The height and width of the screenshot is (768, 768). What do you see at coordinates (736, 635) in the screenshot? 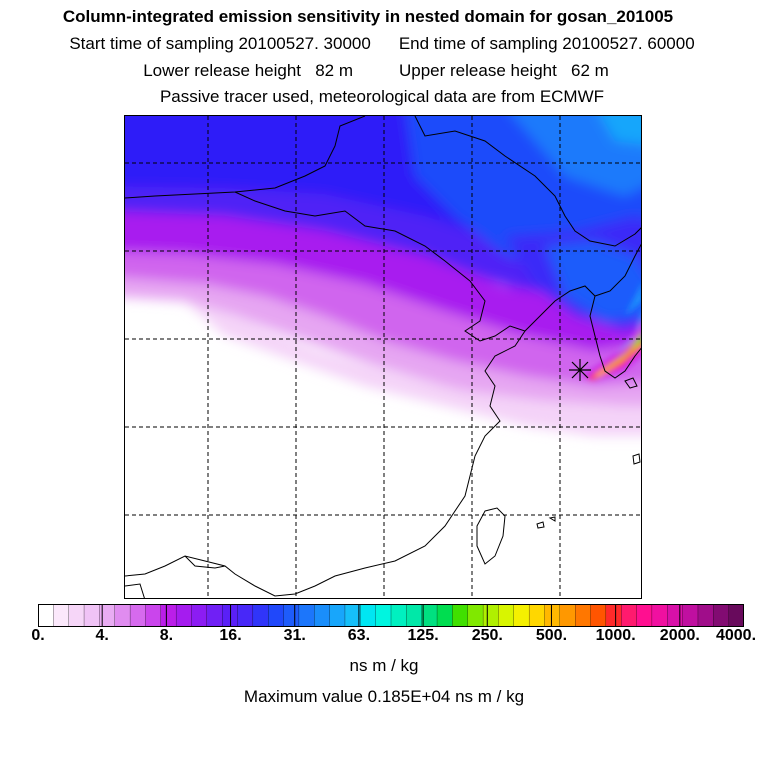
I see `colorbar-tick-label: 4000.` at bounding box center [736, 635].